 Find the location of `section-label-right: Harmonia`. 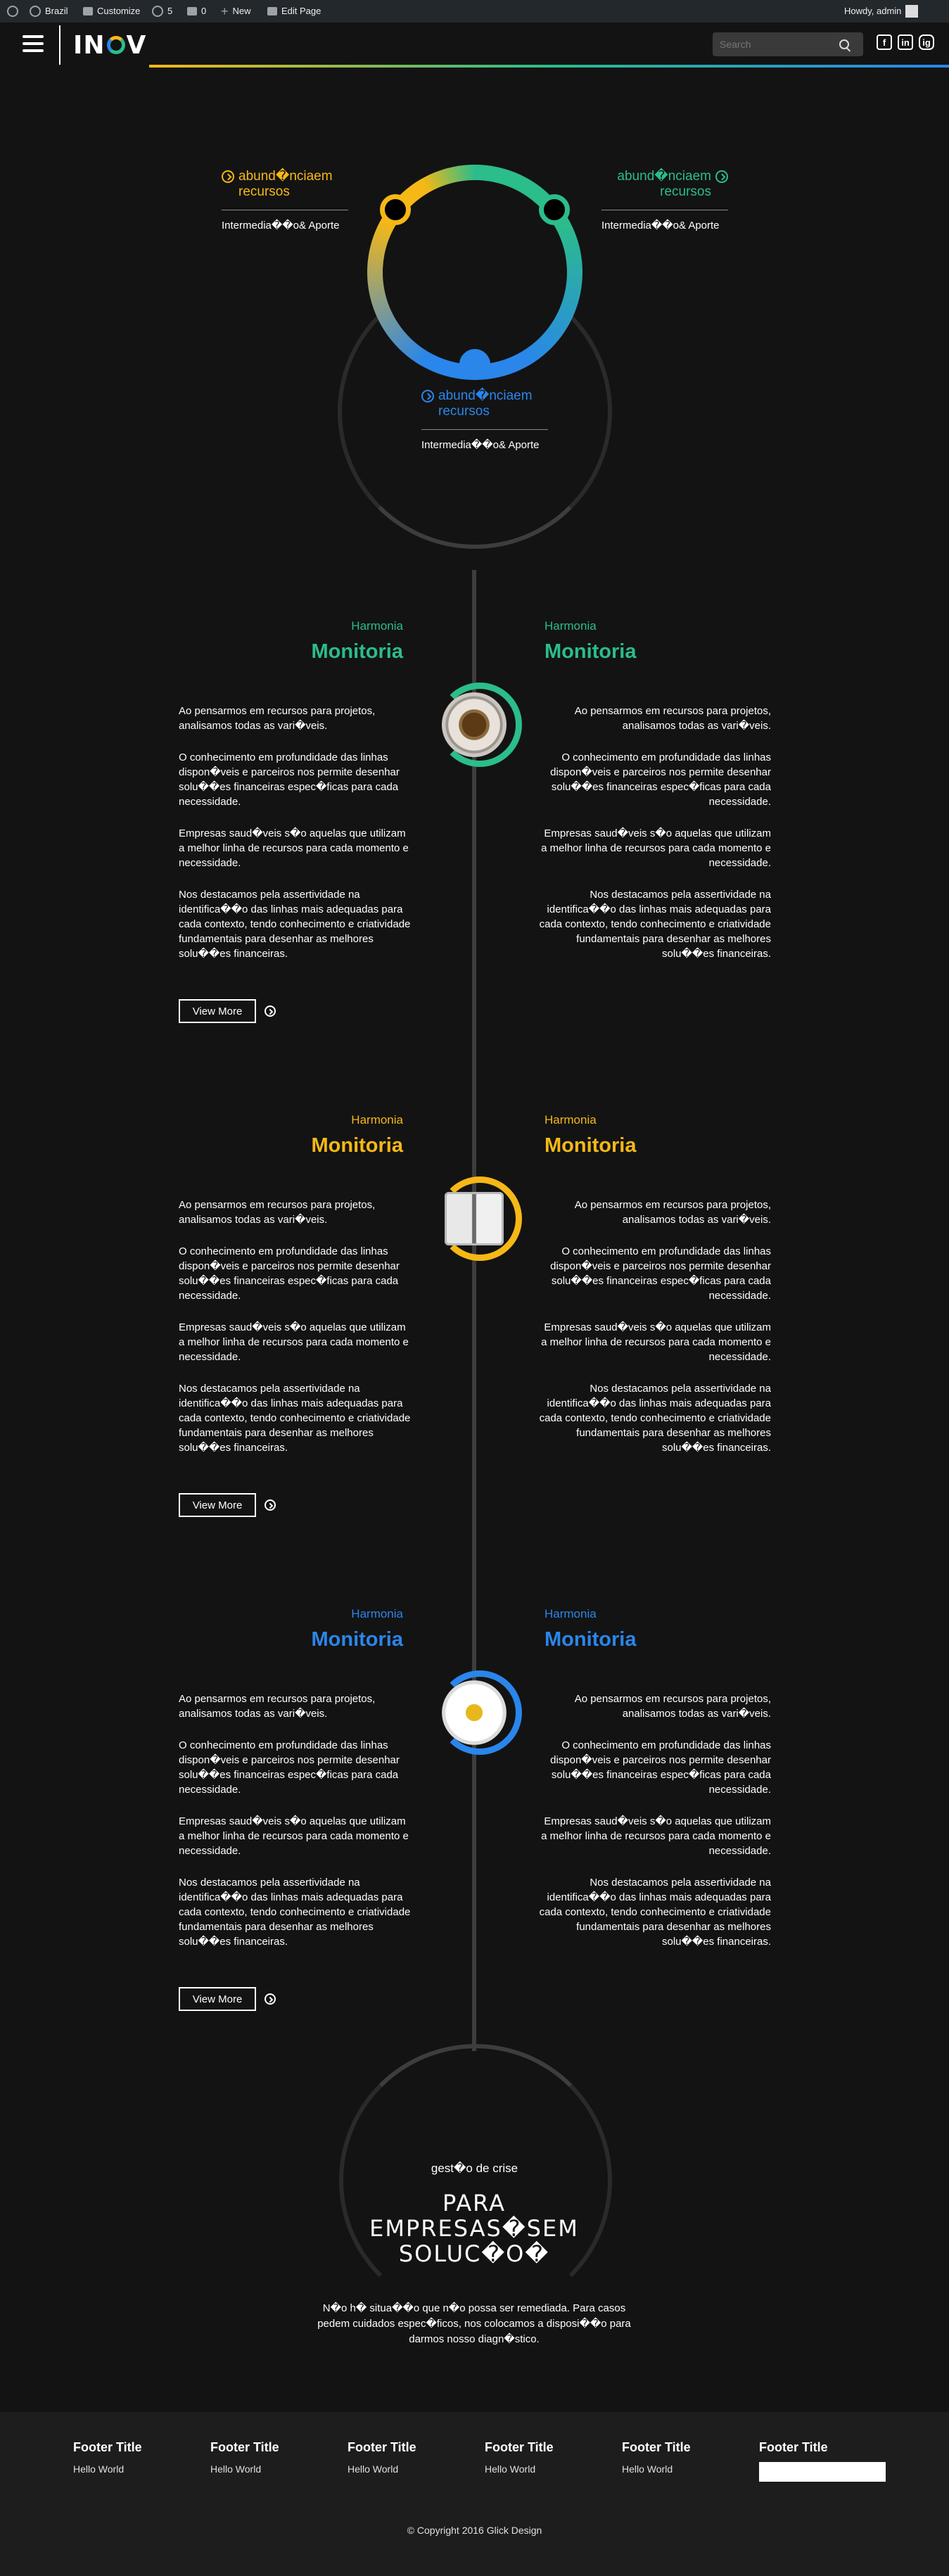

section-label-right: Harmonia is located at coordinates (570, 1120).